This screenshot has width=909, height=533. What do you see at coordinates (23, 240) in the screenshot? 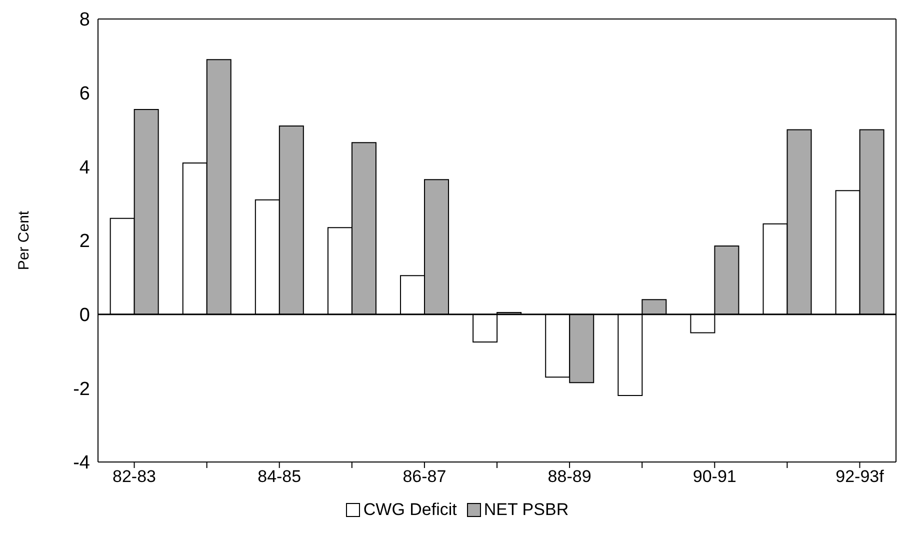
I see `y-axis-title: Per Cent` at bounding box center [23, 240].